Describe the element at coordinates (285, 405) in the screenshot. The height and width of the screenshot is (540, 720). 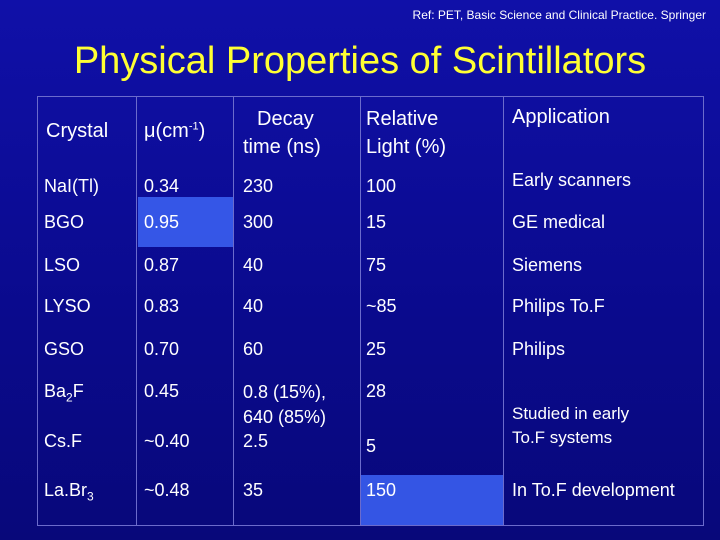
I see `cell-decay: 0.8 (15%), 640 (85%)` at that location.